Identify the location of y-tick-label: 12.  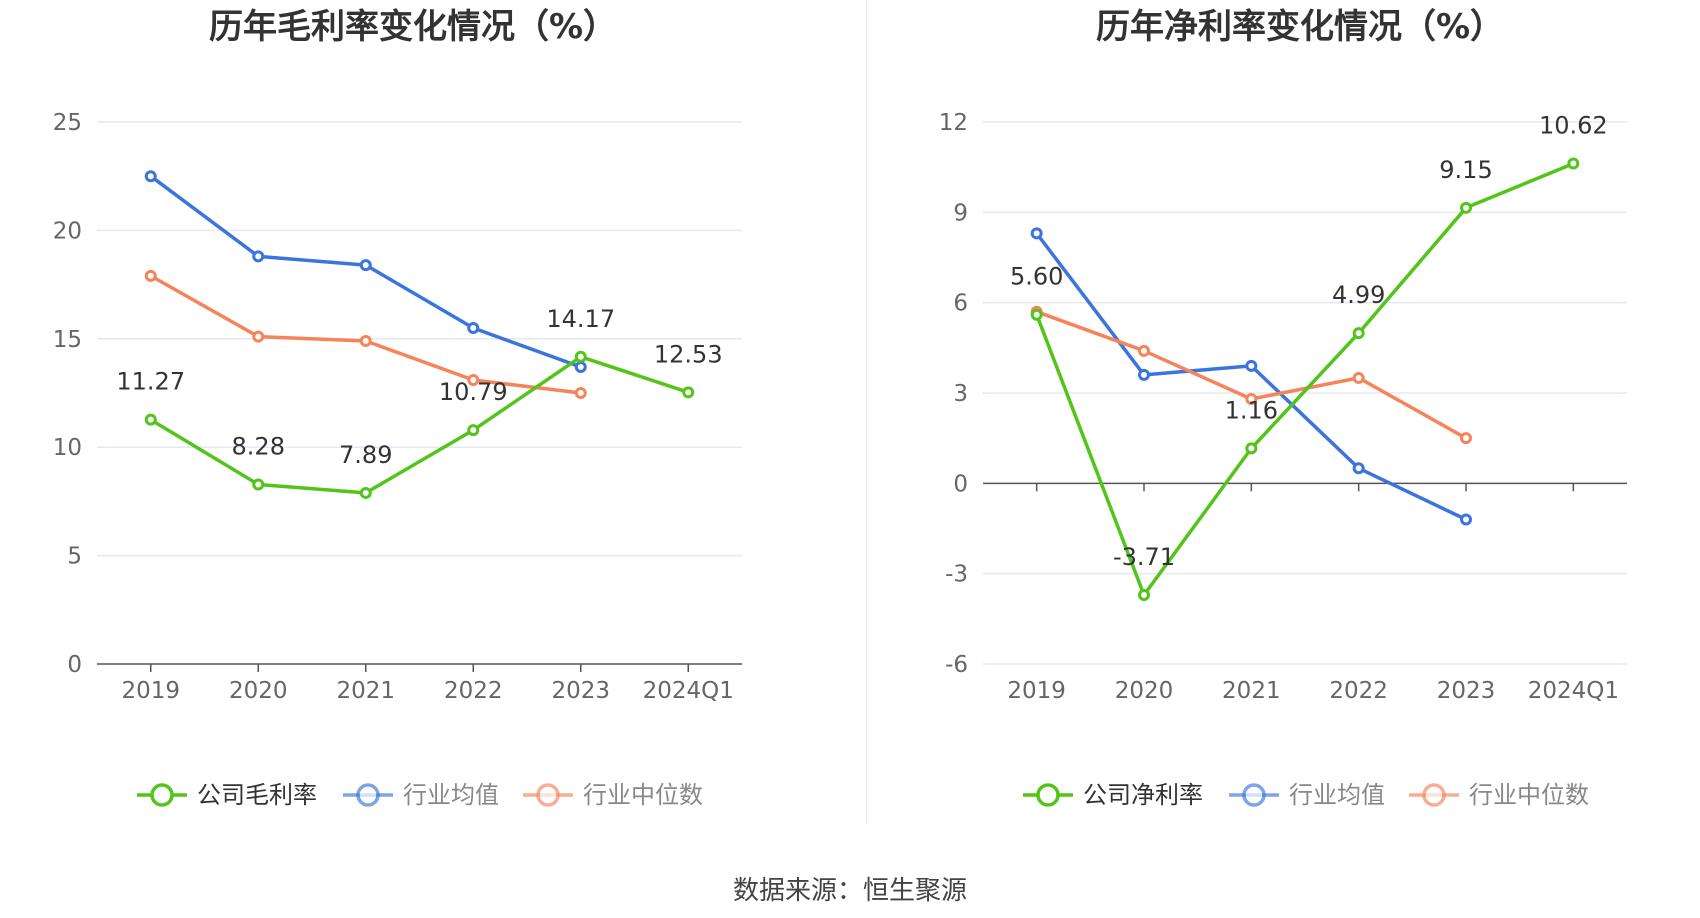
(953, 123).